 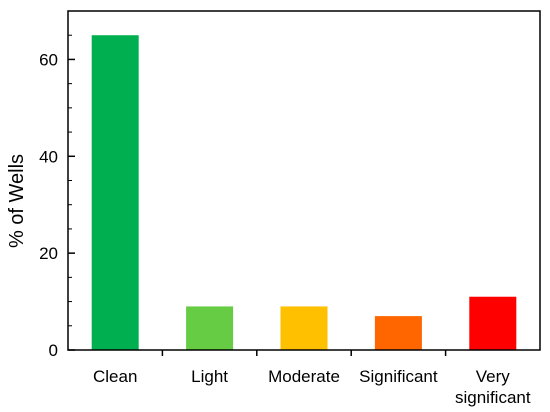 What do you see at coordinates (398, 376) in the screenshot?
I see `x-category-label: Significant` at bounding box center [398, 376].